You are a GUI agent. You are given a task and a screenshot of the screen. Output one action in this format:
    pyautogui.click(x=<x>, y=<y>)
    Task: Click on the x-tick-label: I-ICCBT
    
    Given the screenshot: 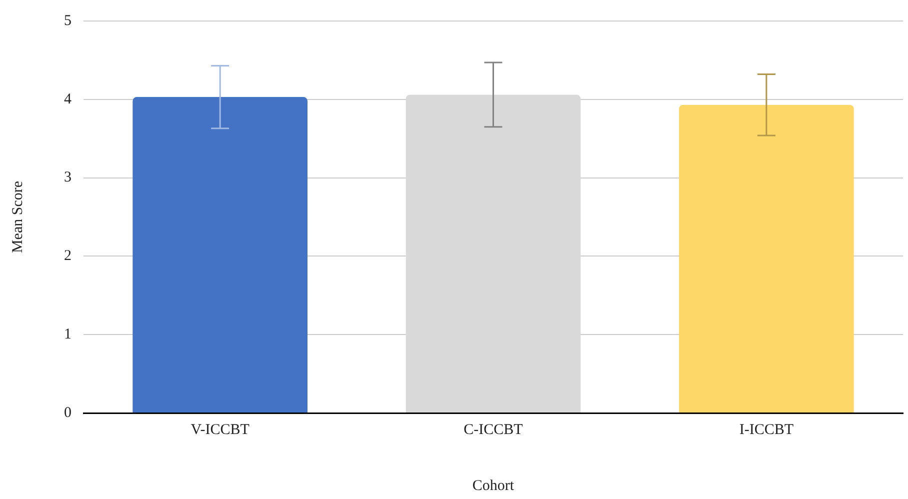 What is the action you would take?
    pyautogui.click(x=766, y=430)
    